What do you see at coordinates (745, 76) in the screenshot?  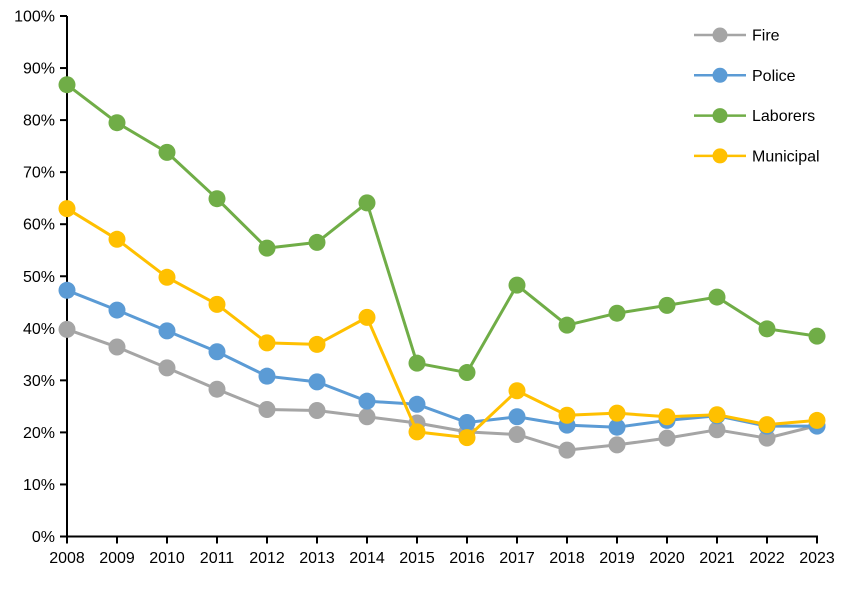 I see `legend-item-police: Police` at bounding box center [745, 76].